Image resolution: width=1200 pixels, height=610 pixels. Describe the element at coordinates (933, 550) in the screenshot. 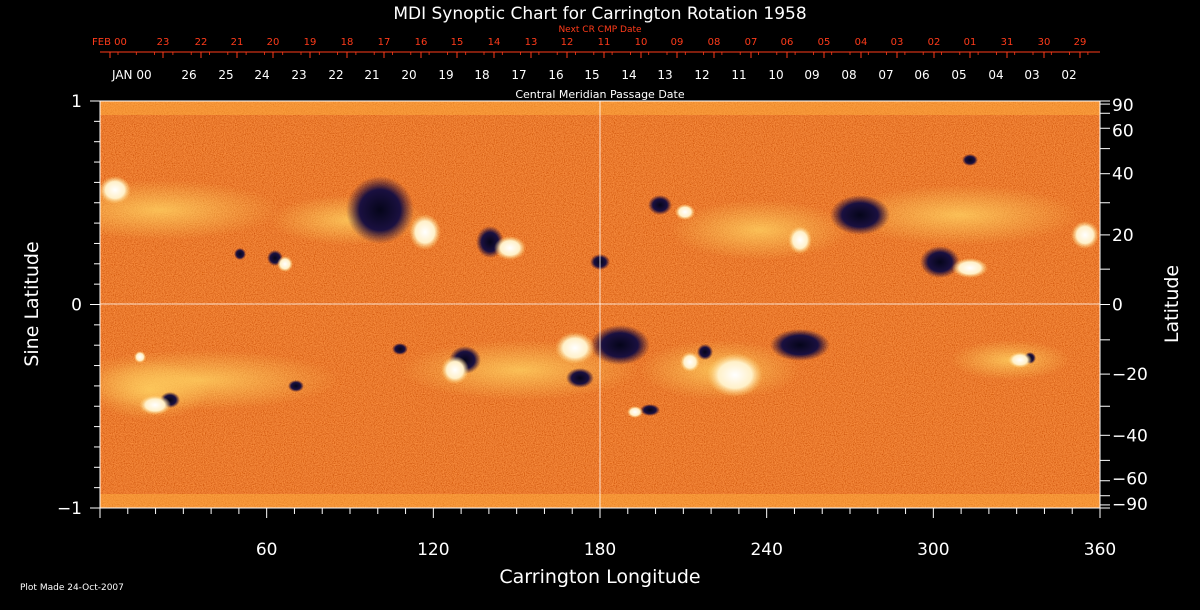

I see `x-tick-label: 300` at that location.